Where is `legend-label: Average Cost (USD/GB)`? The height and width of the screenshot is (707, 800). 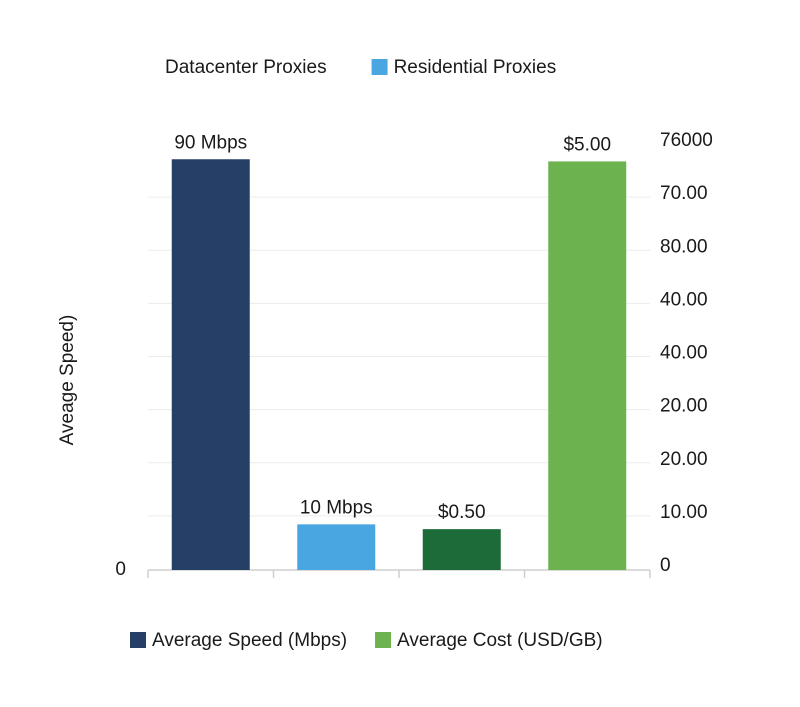 legend-label: Average Cost (USD/GB) is located at coordinates (500, 640).